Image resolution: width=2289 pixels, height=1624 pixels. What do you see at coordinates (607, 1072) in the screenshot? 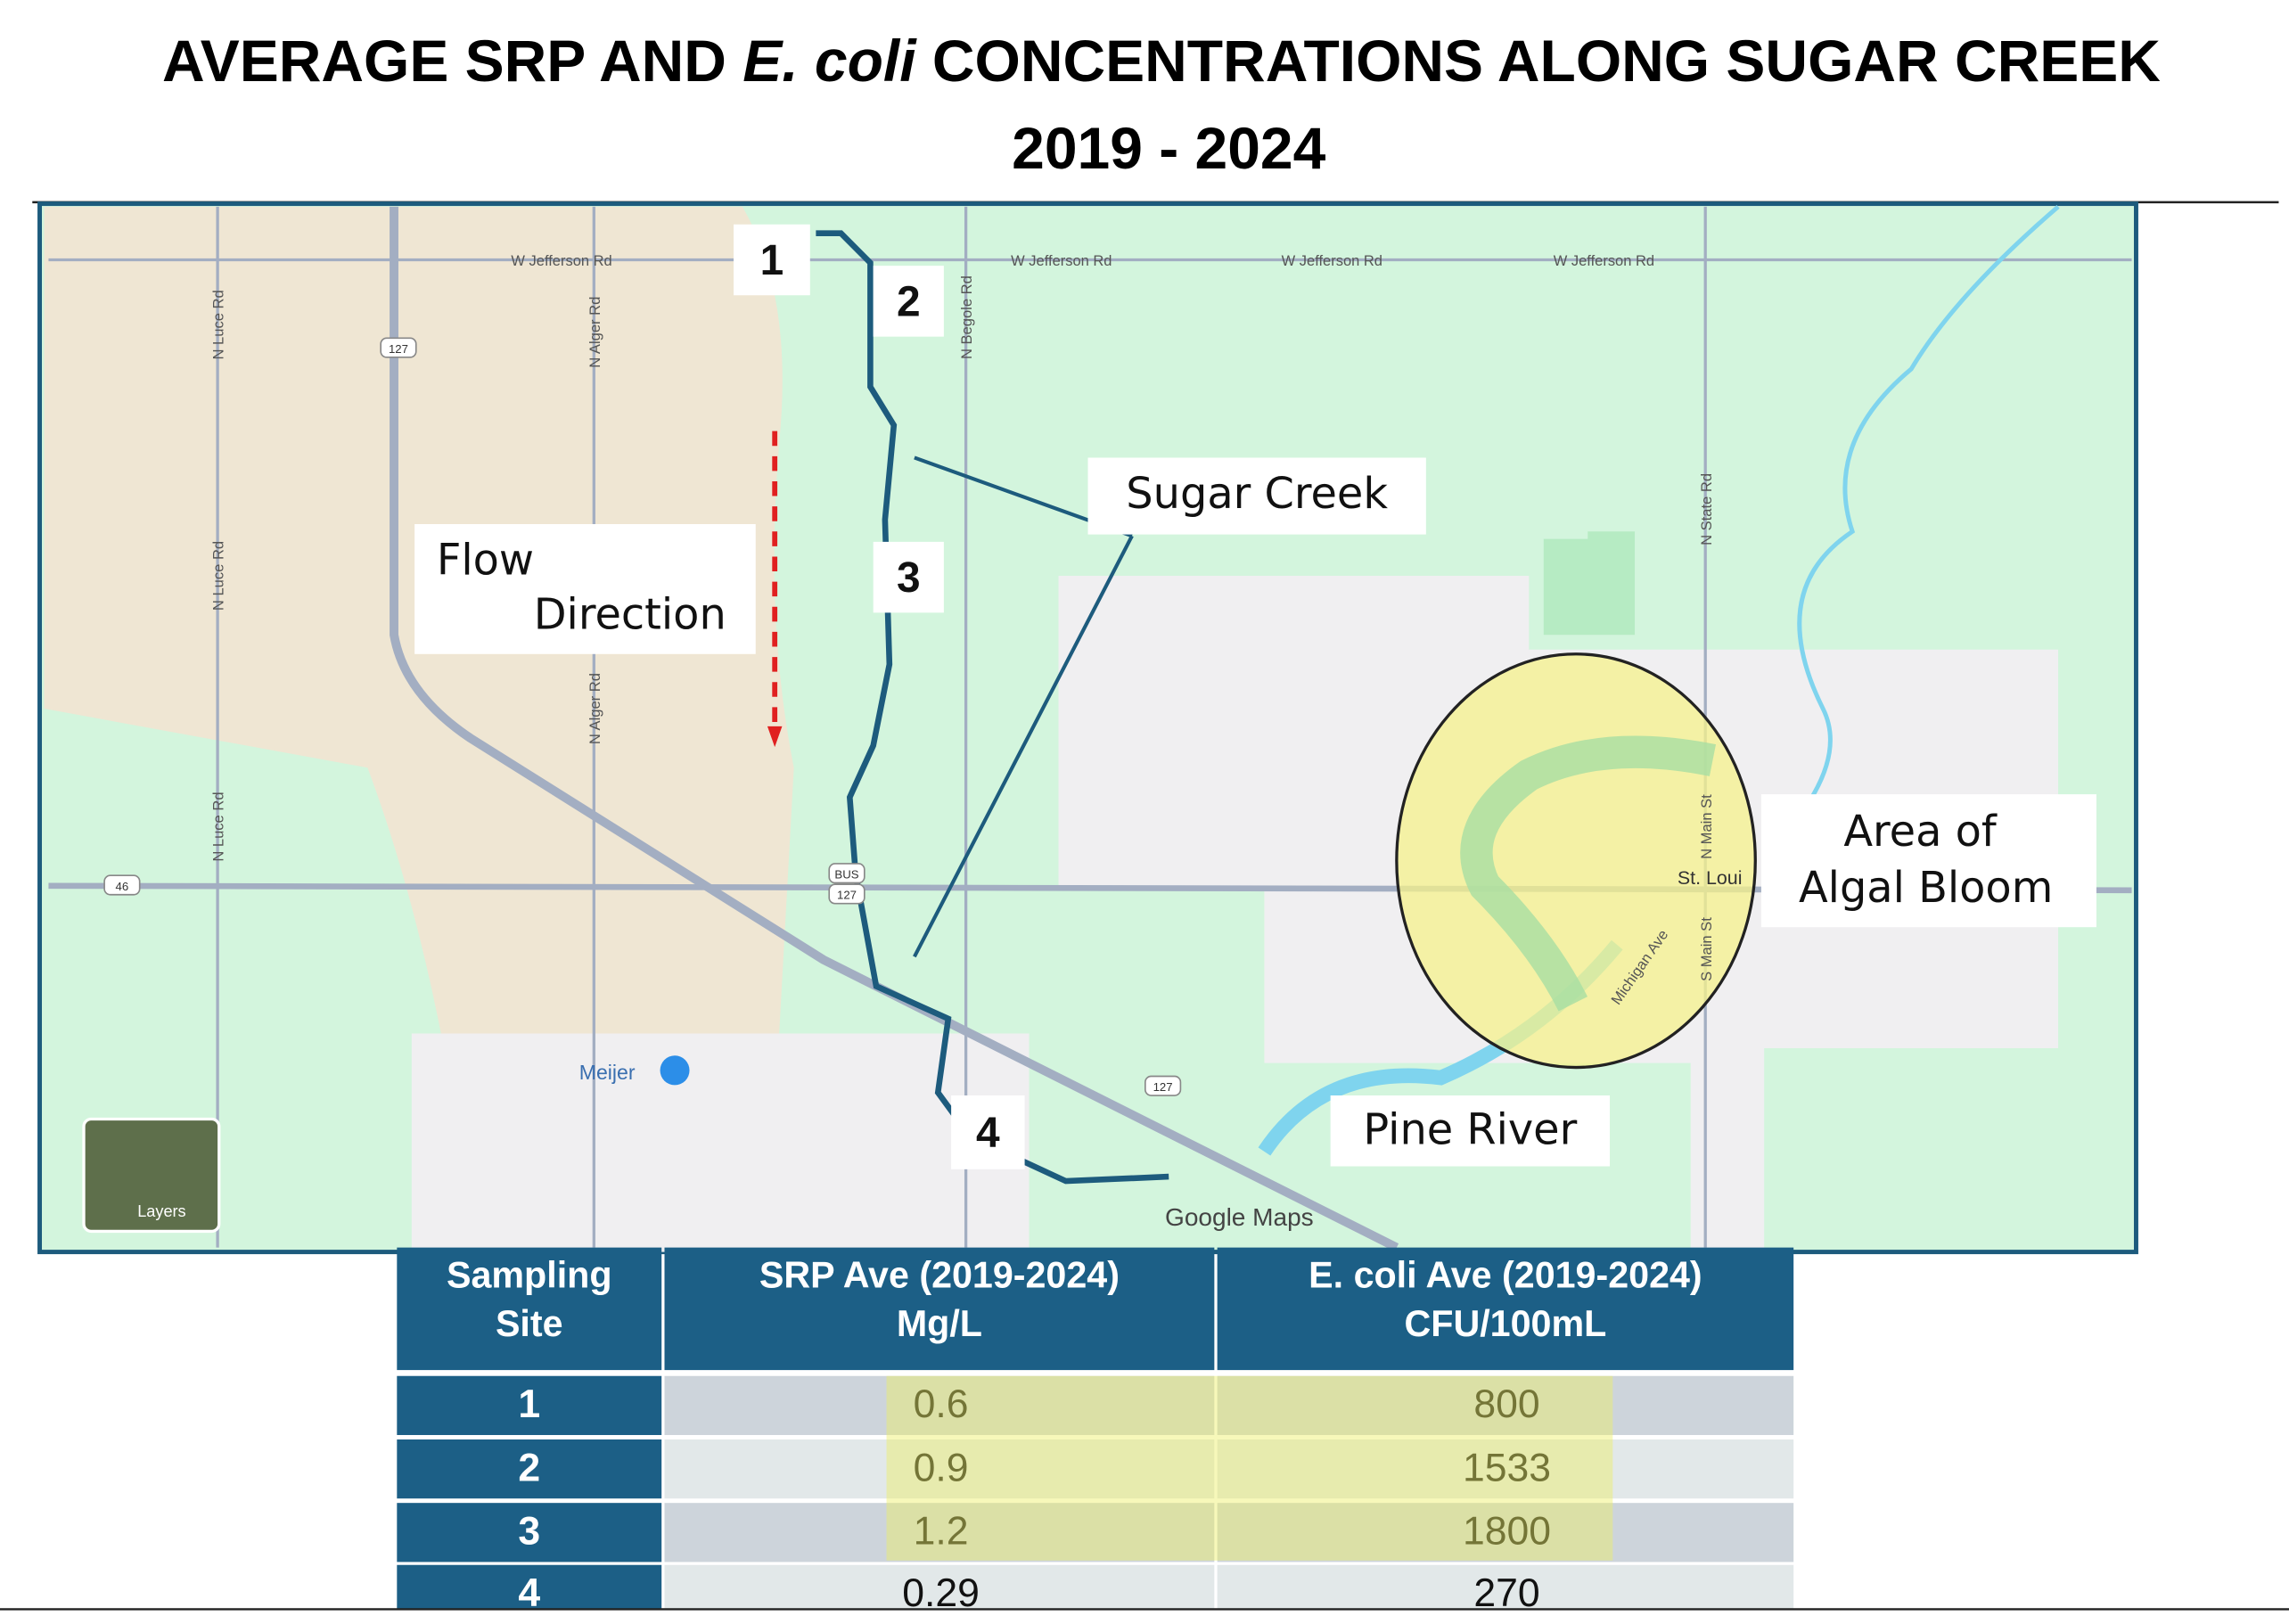
I see `place-label: Meijer` at bounding box center [607, 1072].